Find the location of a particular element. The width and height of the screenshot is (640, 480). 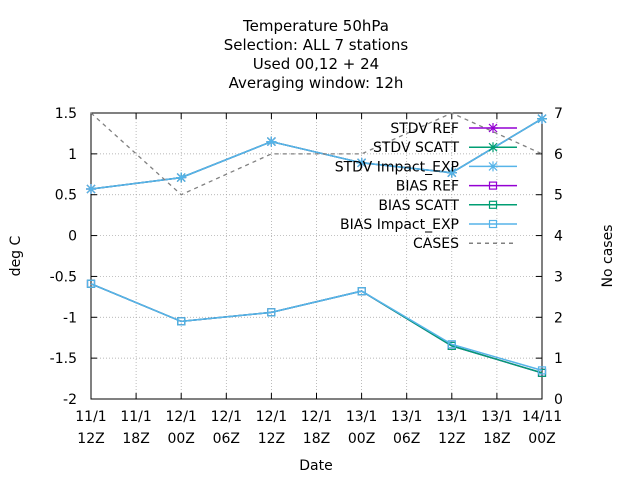

title-line: Used 00,12 + 24 is located at coordinates (316, 64).